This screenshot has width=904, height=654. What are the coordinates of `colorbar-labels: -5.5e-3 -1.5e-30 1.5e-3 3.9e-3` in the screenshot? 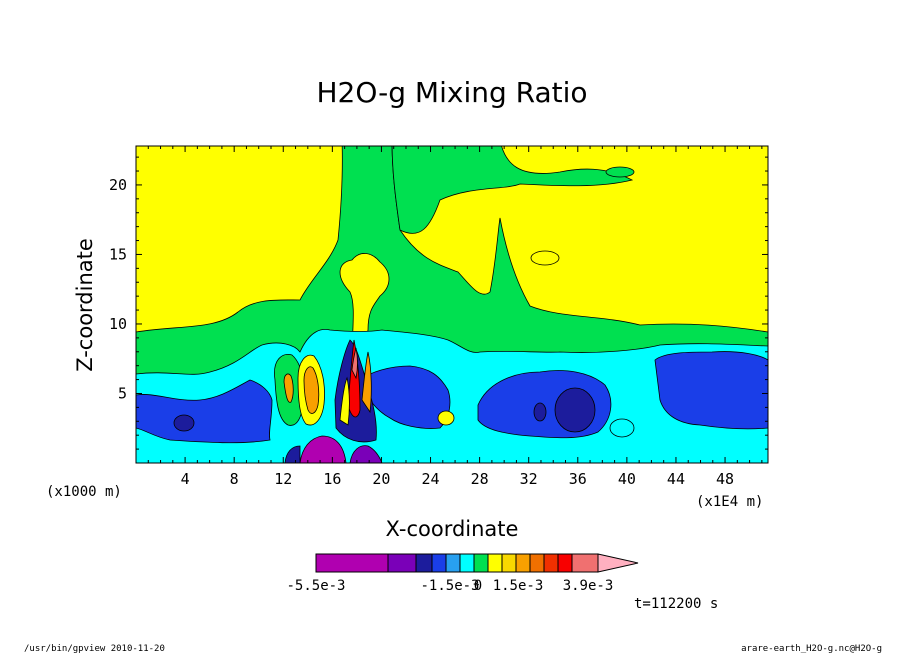 It's located at (449, 586).